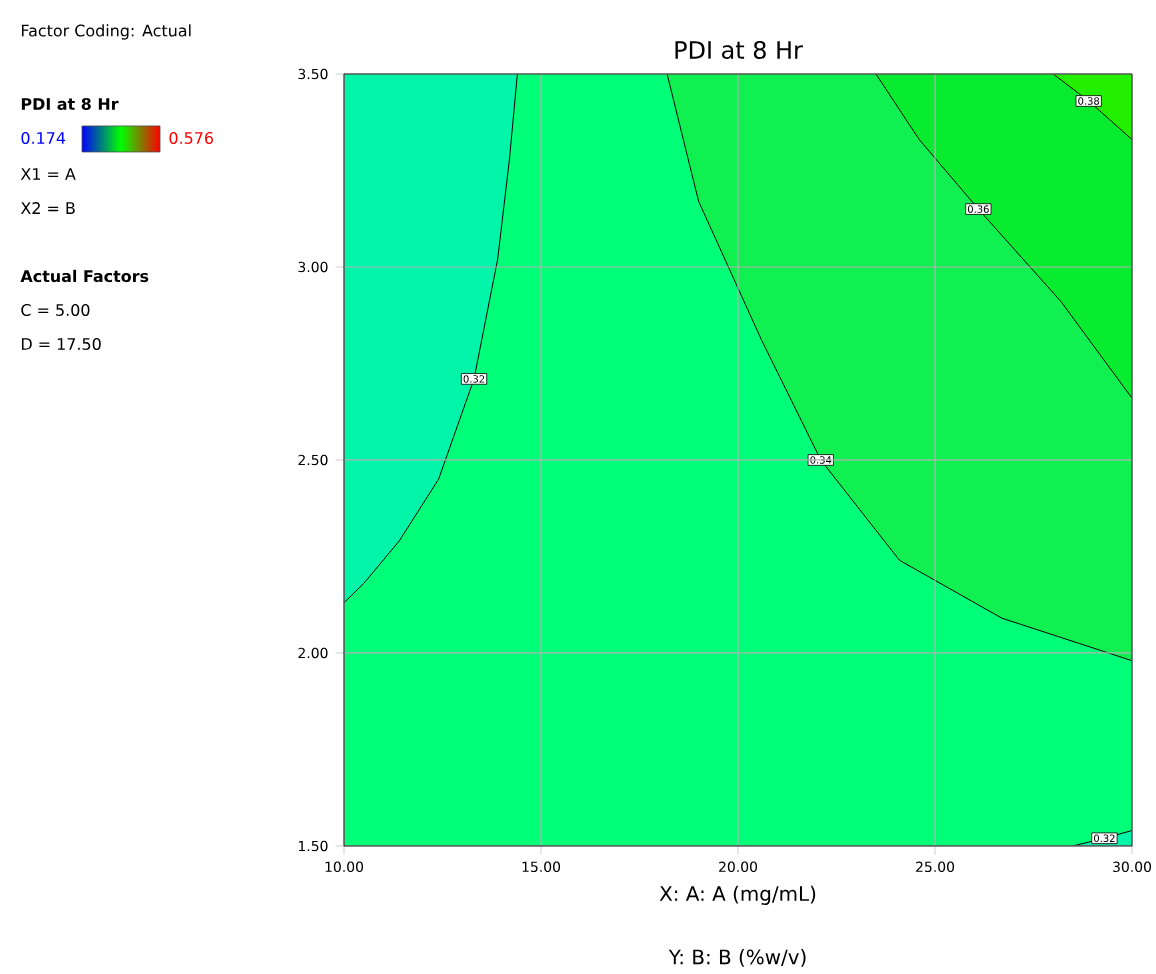  I want to click on chart-title: PDI at 8 Hr, so click(739, 49).